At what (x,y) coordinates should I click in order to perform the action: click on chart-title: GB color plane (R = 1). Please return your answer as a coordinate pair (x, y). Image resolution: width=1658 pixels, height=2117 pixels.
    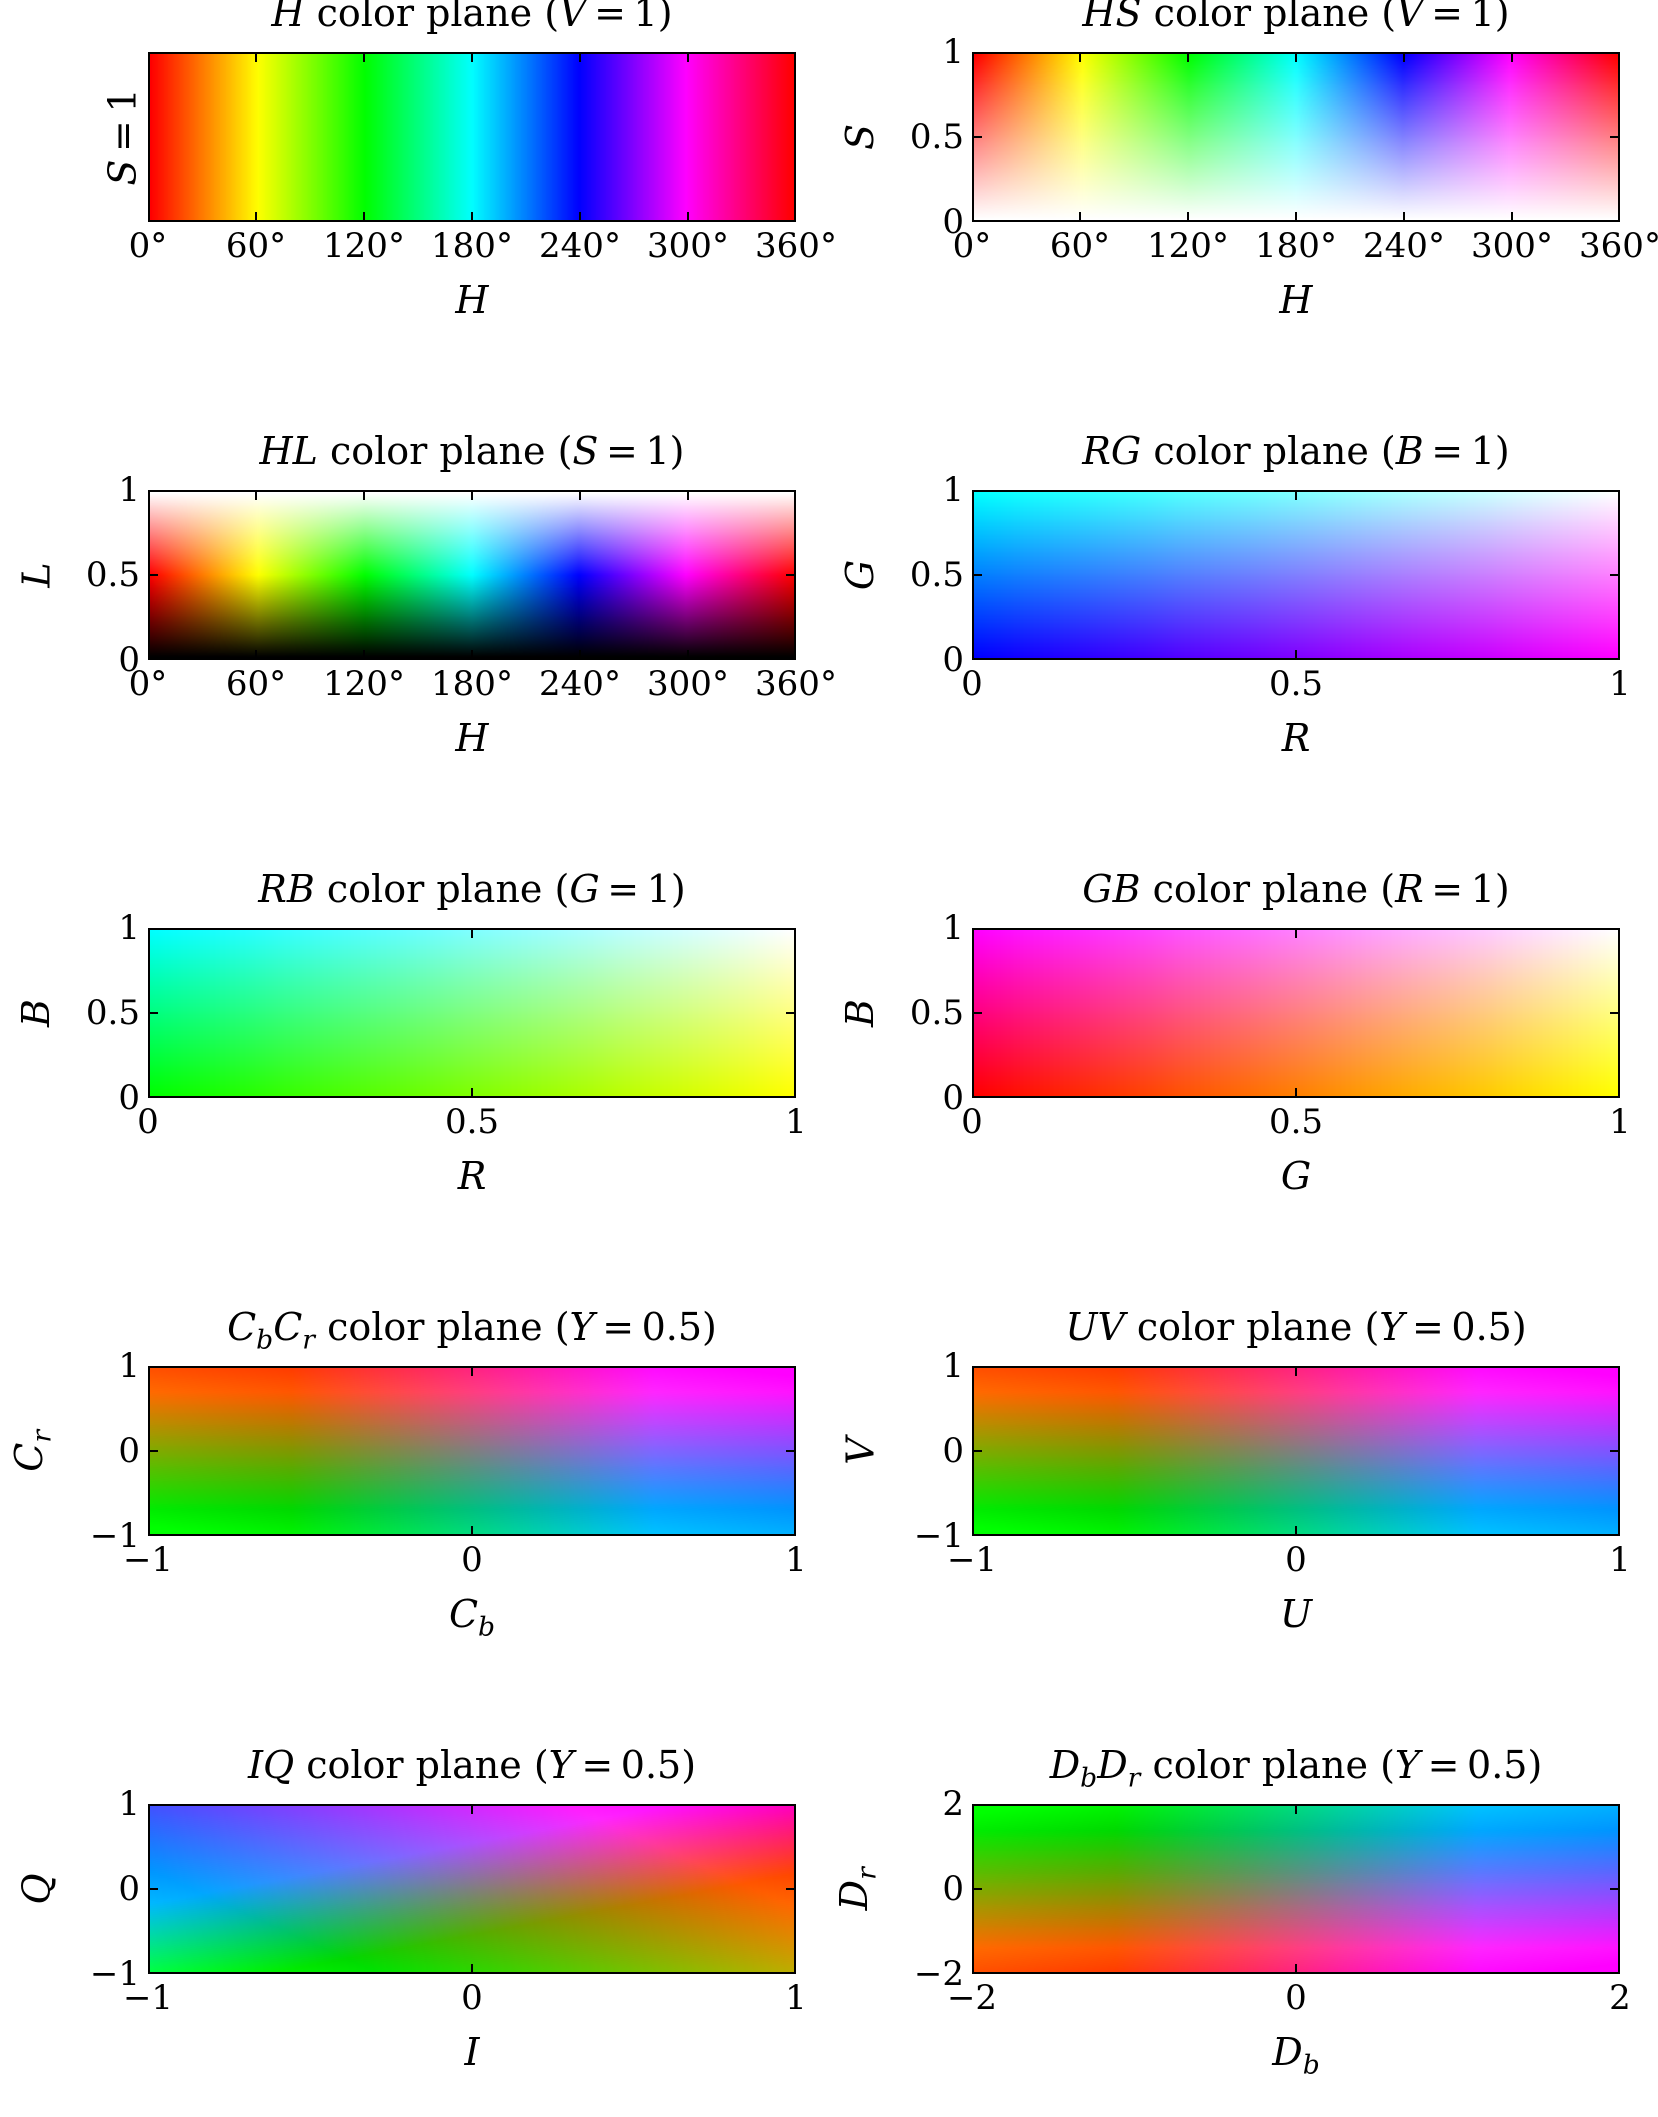
    Looking at the image, I should click on (1296, 889).